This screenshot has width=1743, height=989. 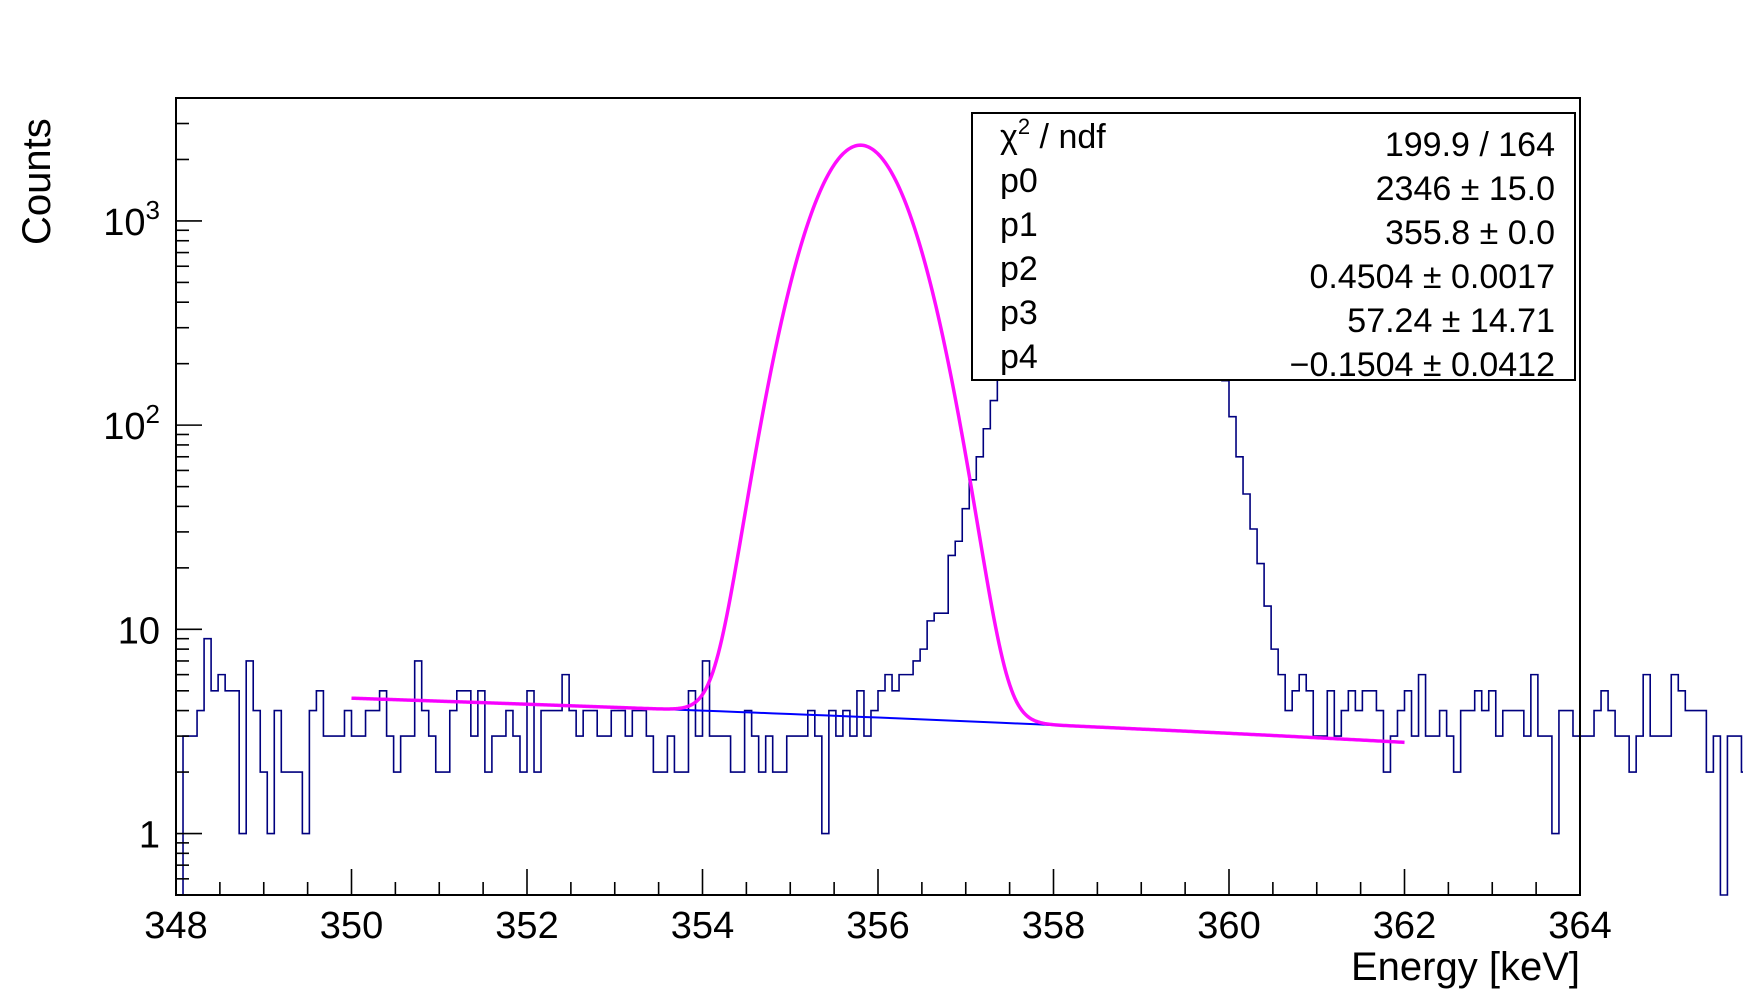 What do you see at coordinates (1465, 189) in the screenshot?
I see `stats-value: 2346 ± 15.0` at bounding box center [1465, 189].